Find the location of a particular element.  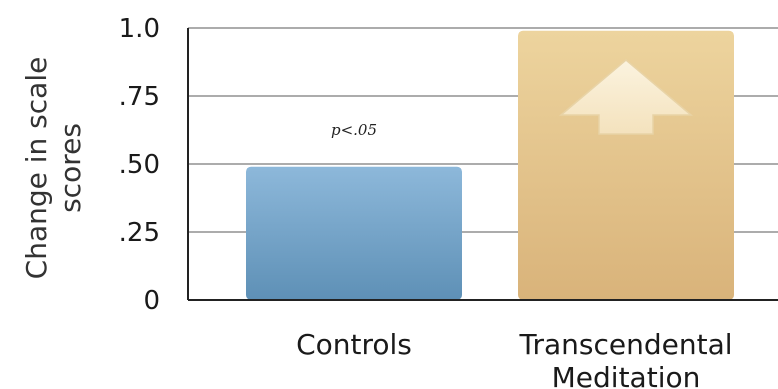

y-axis-label-line-1: Change in scale is located at coordinates (36, 168).